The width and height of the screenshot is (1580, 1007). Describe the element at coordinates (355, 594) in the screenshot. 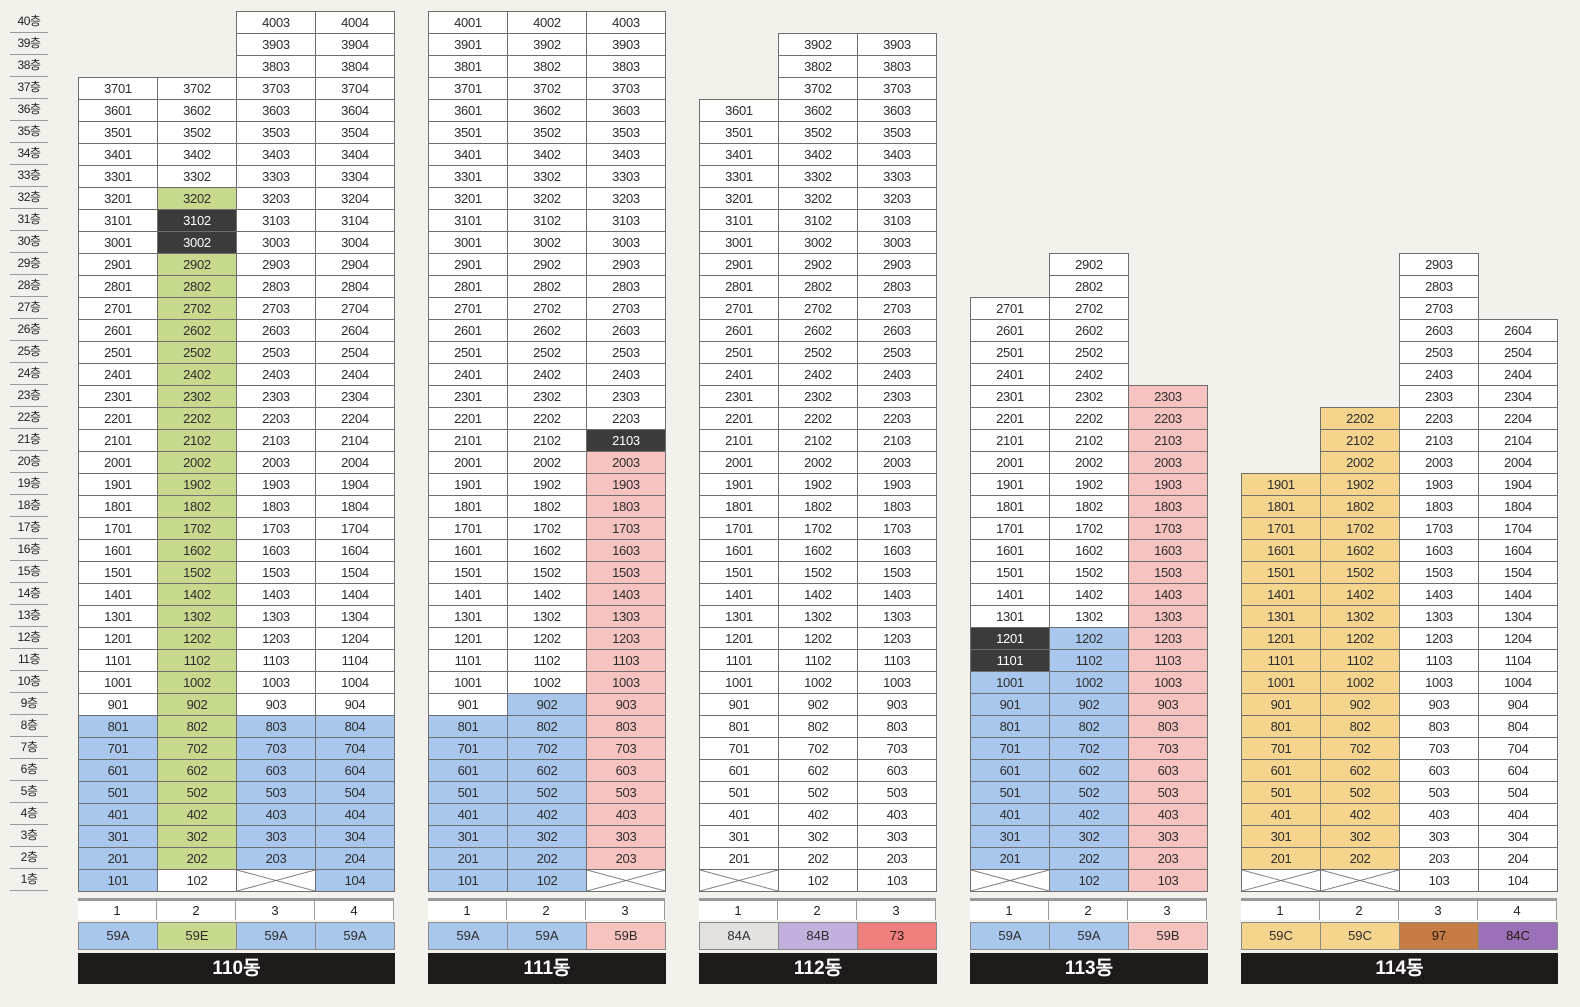

I see `unit-cell: 1404` at that location.